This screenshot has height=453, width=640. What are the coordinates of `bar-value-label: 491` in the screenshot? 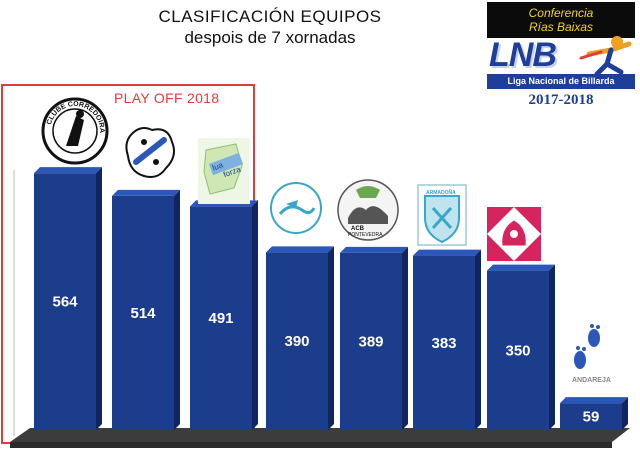 It's located at (220, 318).